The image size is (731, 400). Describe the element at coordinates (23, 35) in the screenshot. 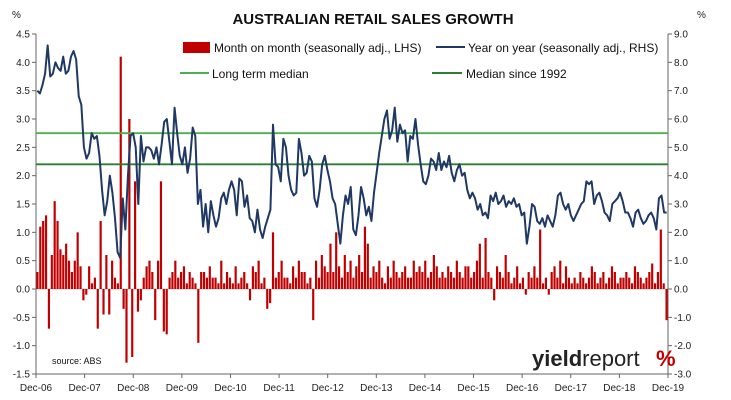

I see `y-left-tick-label: 4.5` at that location.